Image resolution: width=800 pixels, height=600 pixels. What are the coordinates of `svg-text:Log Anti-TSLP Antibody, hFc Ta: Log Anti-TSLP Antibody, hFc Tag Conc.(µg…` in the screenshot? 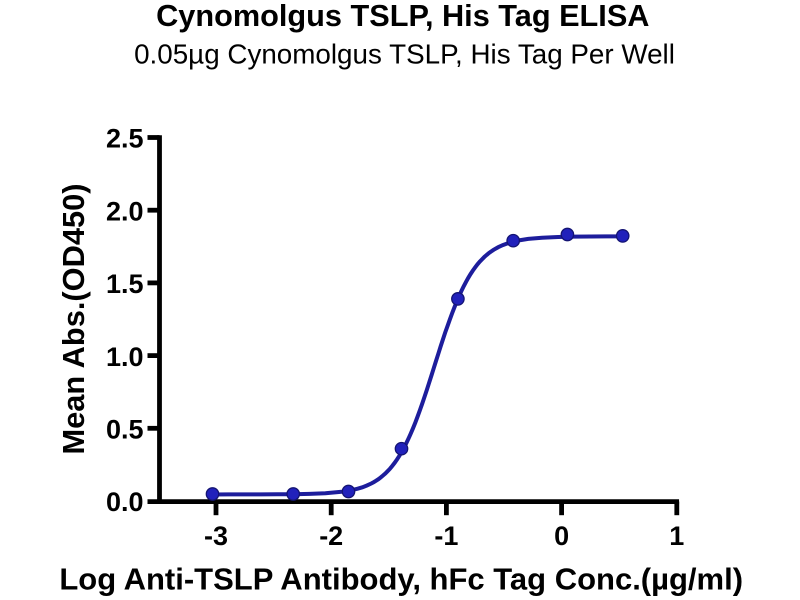 It's located at (401, 579).